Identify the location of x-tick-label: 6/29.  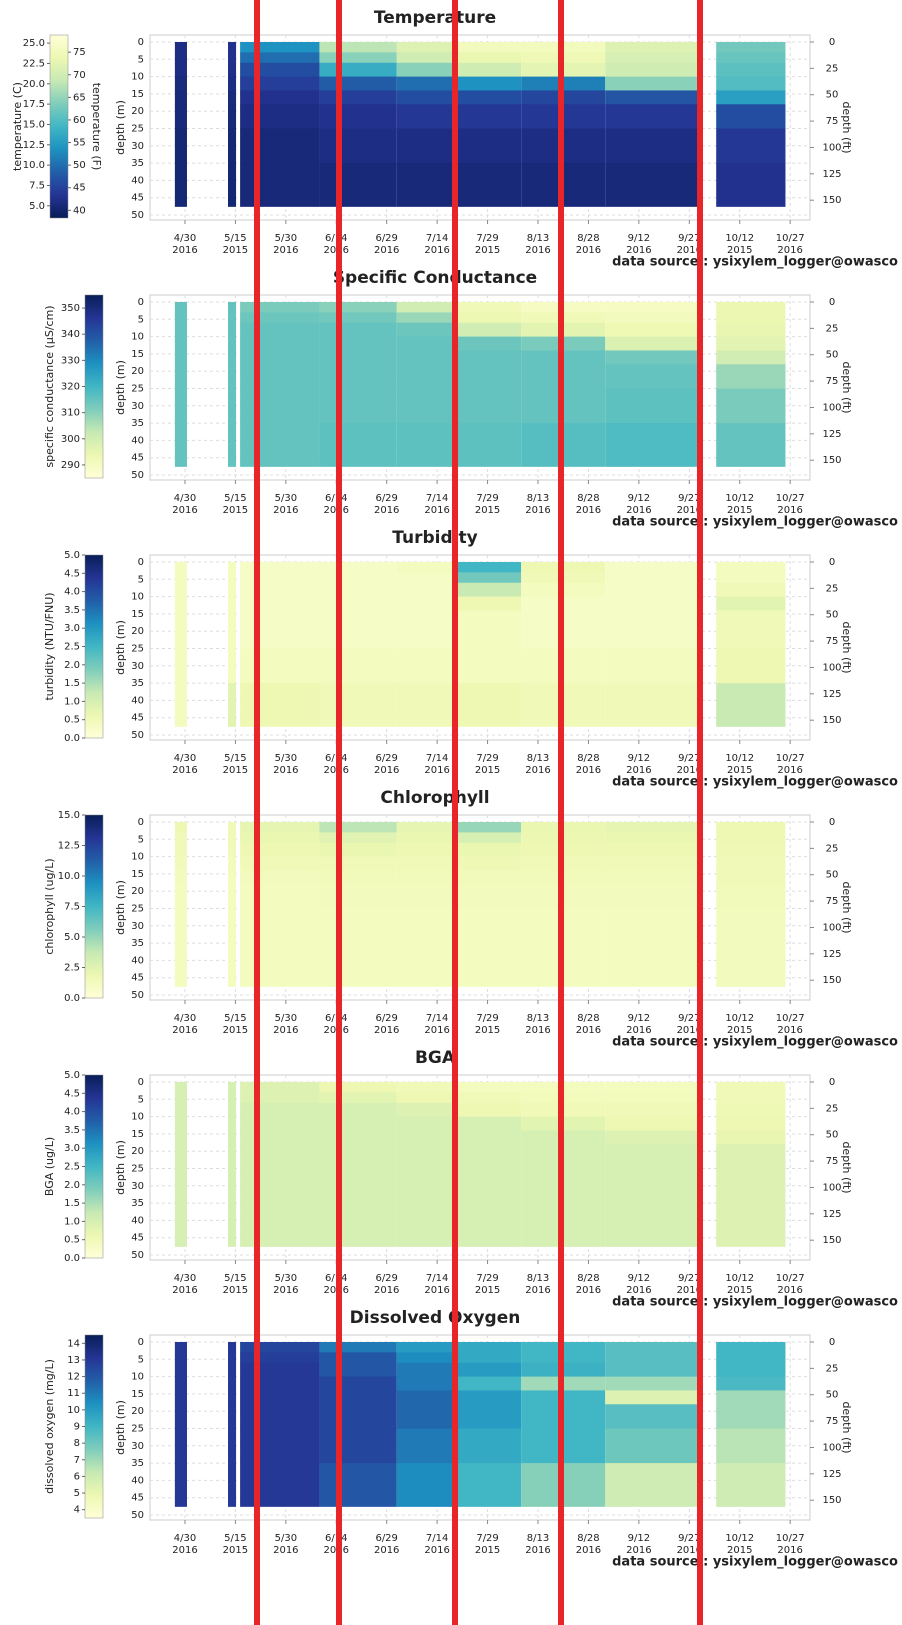
(386, 1538).